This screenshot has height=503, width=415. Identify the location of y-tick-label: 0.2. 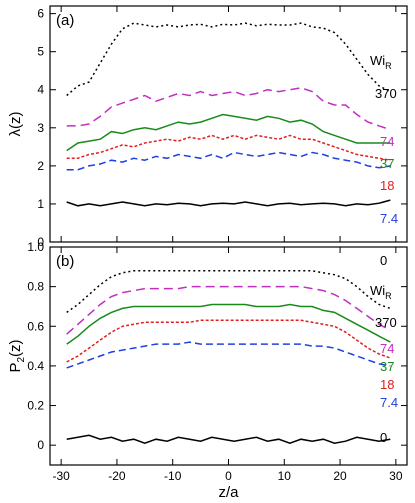
(35, 406).